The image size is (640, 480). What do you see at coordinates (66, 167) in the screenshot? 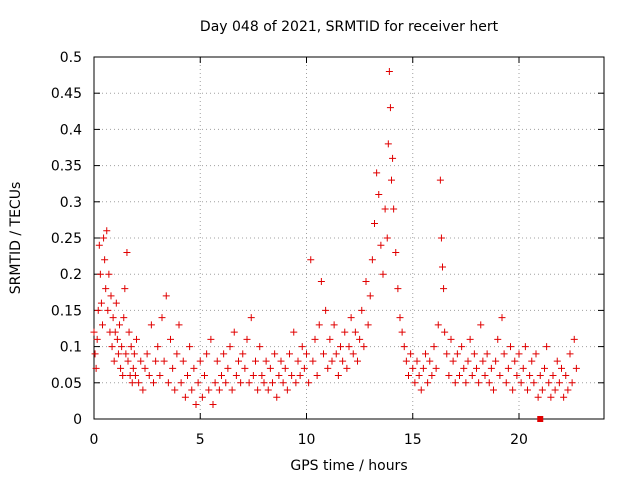
I see `y-tick-label: 0.35` at bounding box center [66, 167].